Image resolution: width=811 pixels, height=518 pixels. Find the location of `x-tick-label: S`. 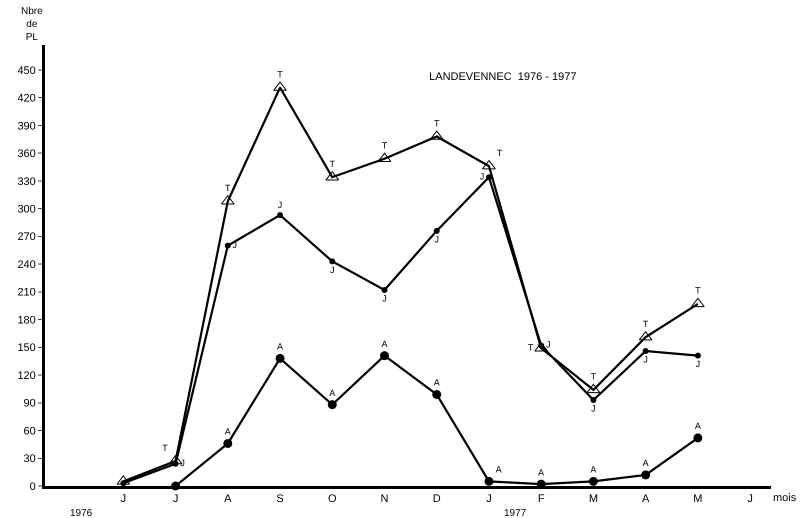

x-tick-label: S is located at coordinates (280, 499).